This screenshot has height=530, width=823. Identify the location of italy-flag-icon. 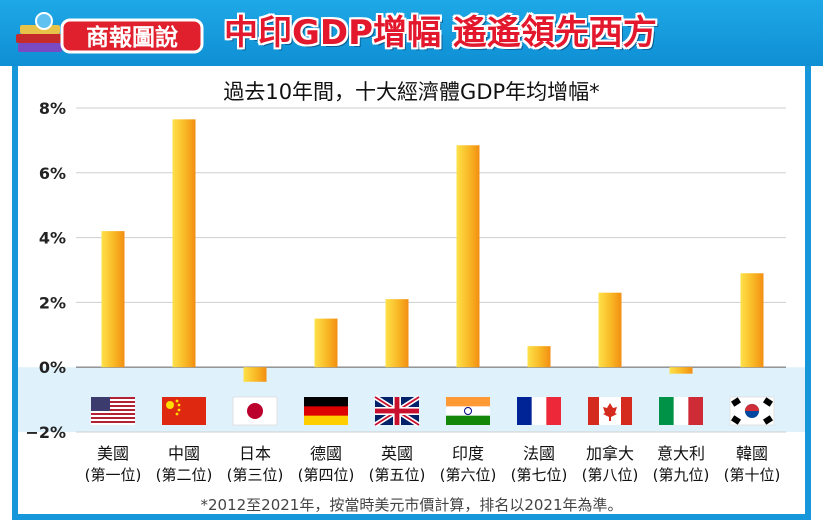
(681, 411).